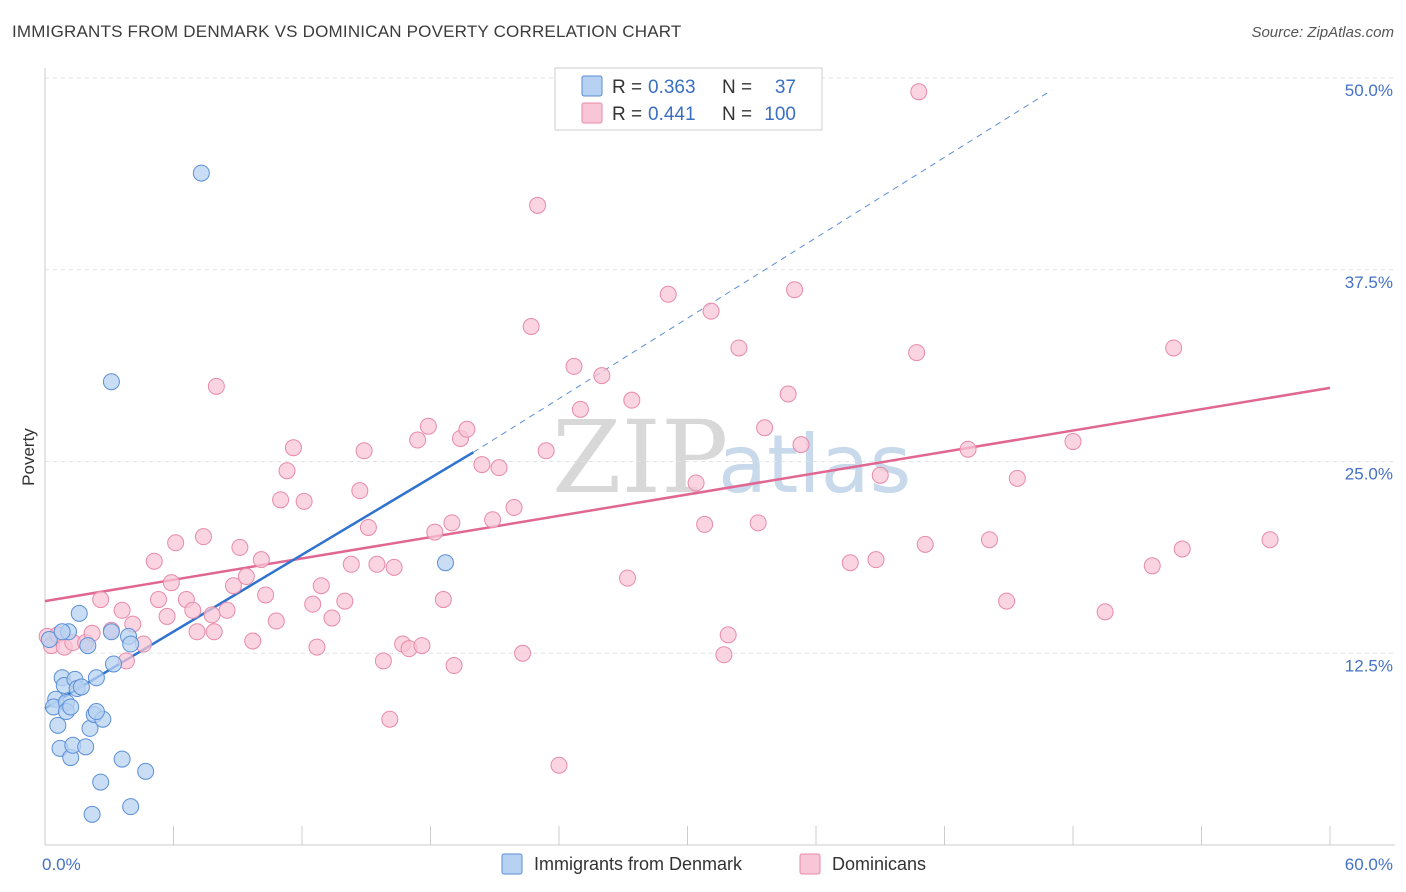 The image size is (1406, 892). Describe the element at coordinates (1369, 282) in the screenshot. I see `y-tick-label: 37.5%` at that location.